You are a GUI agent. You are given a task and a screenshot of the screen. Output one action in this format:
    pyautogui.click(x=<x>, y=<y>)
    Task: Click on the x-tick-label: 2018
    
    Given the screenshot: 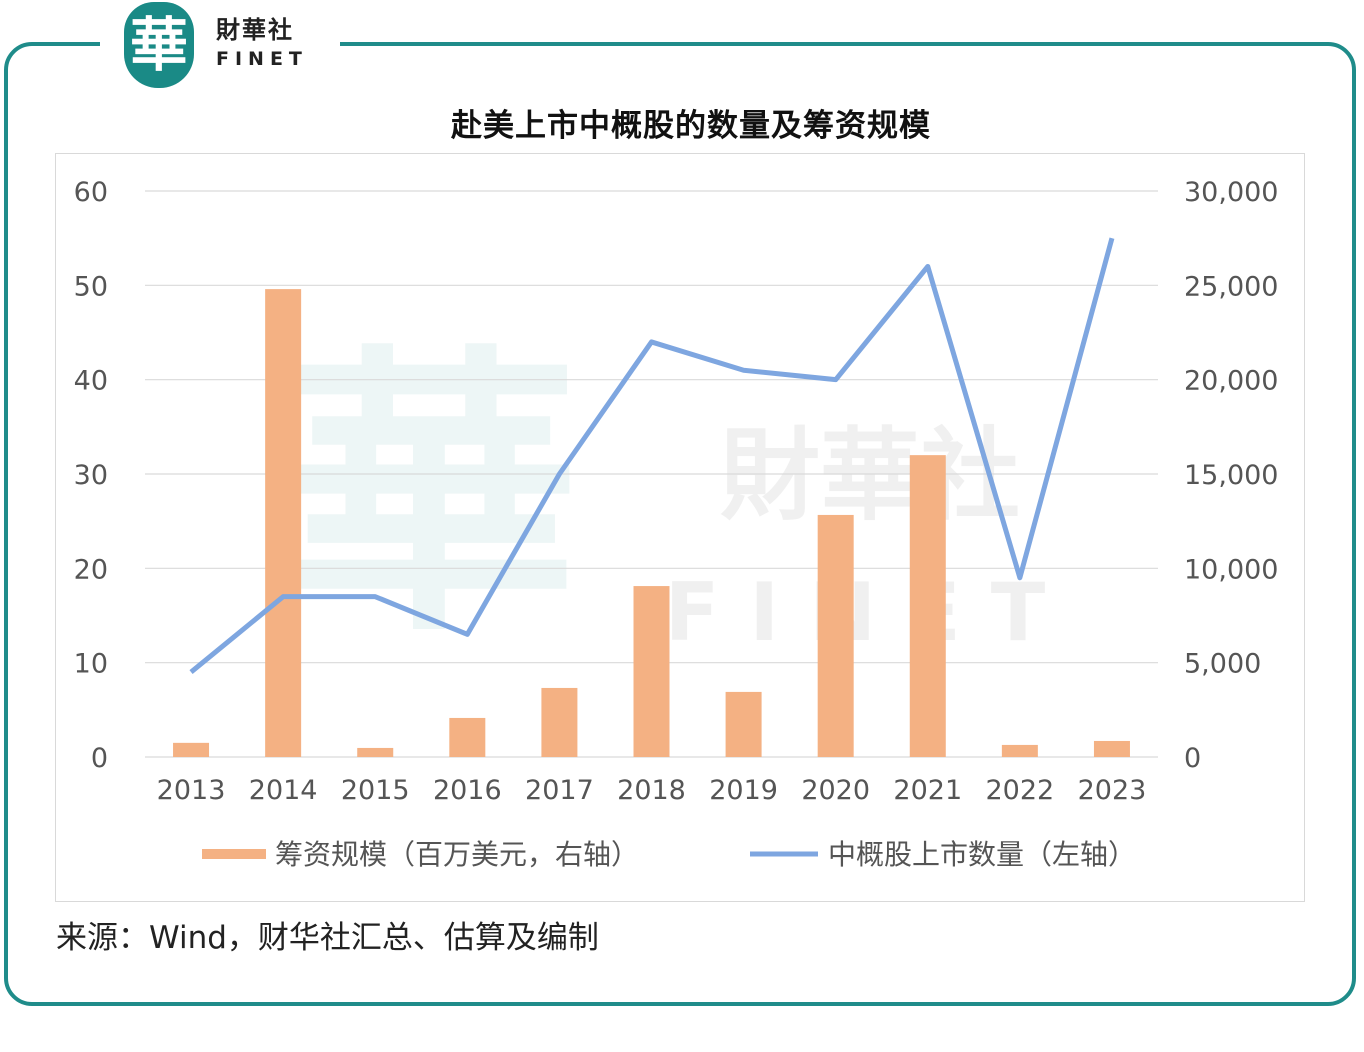 What is the action you would take?
    pyautogui.click(x=651, y=790)
    